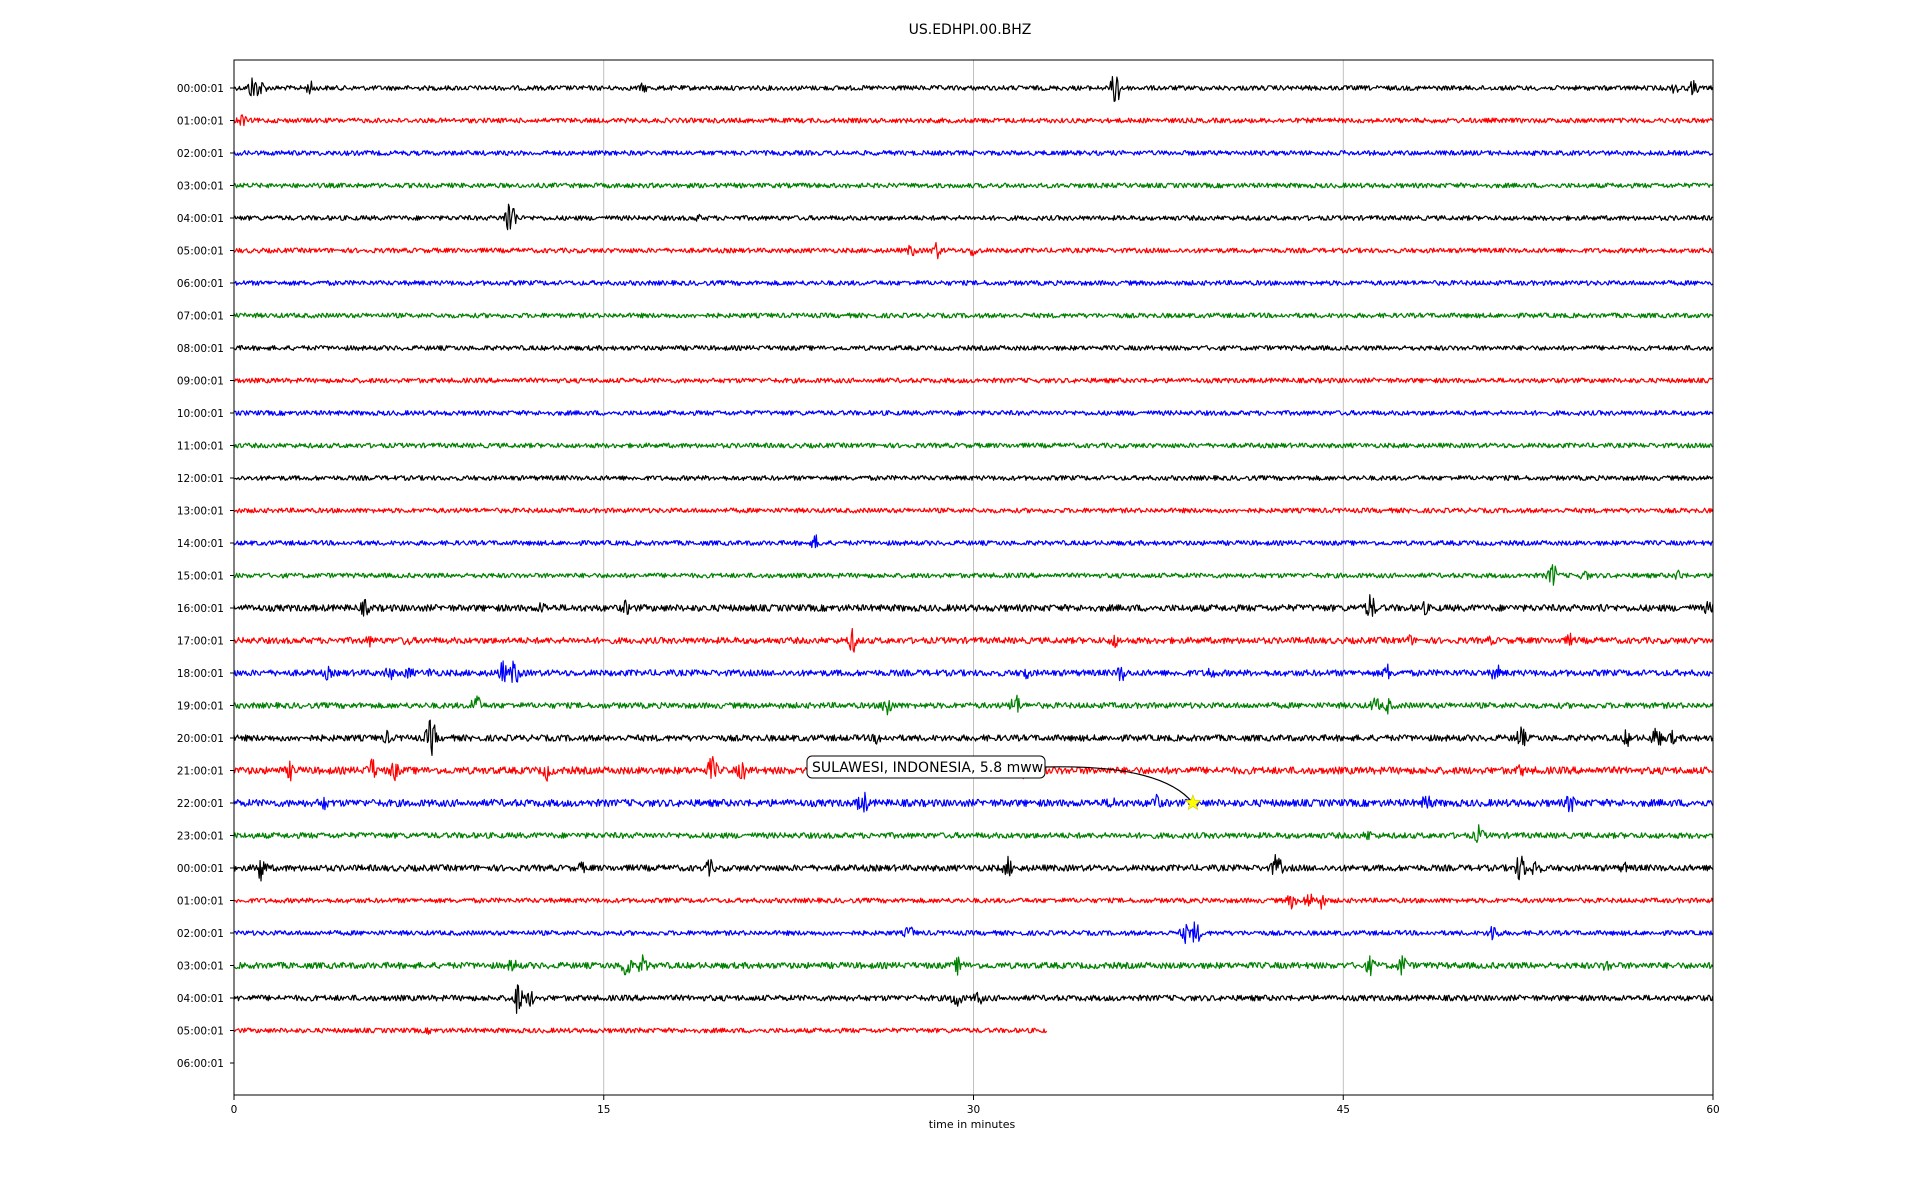  I want to click on row-label-13: 13:00:01, so click(200, 512).